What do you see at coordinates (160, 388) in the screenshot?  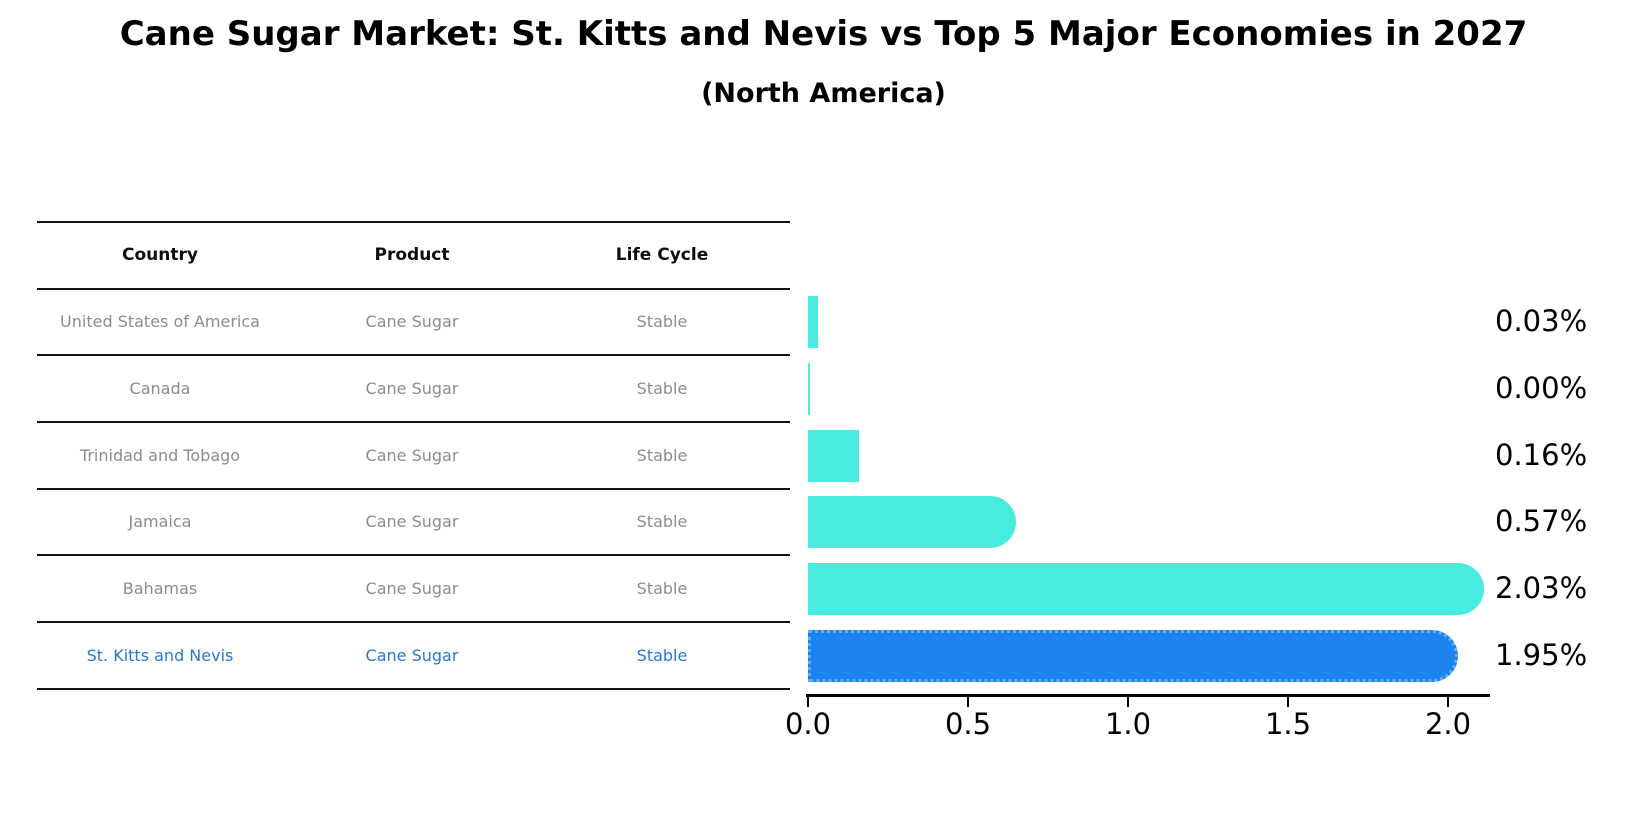 I see `table-cell-country: Canada` at bounding box center [160, 388].